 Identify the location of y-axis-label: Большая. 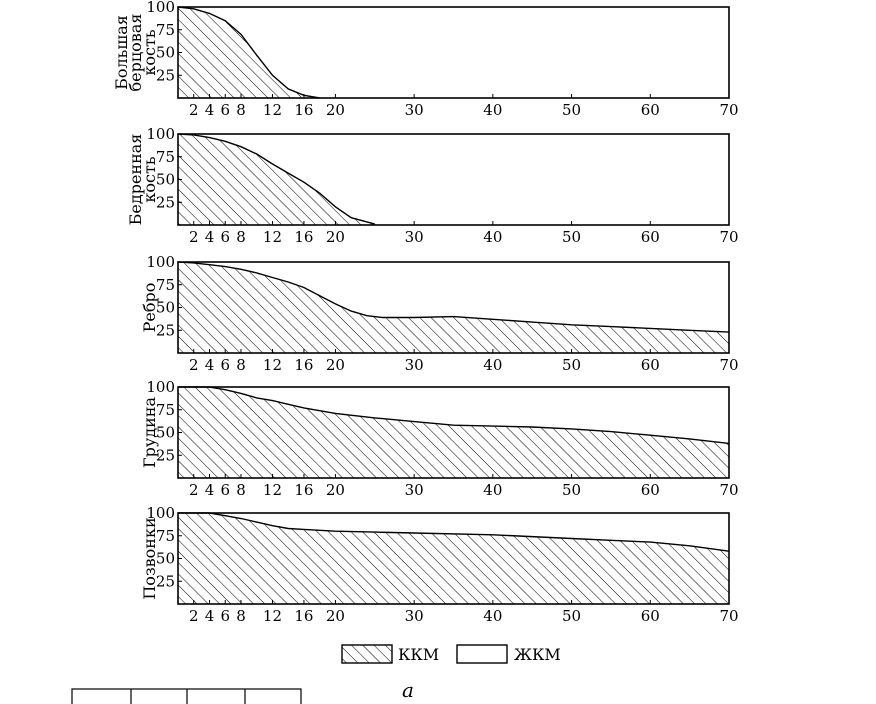
(121, 52).